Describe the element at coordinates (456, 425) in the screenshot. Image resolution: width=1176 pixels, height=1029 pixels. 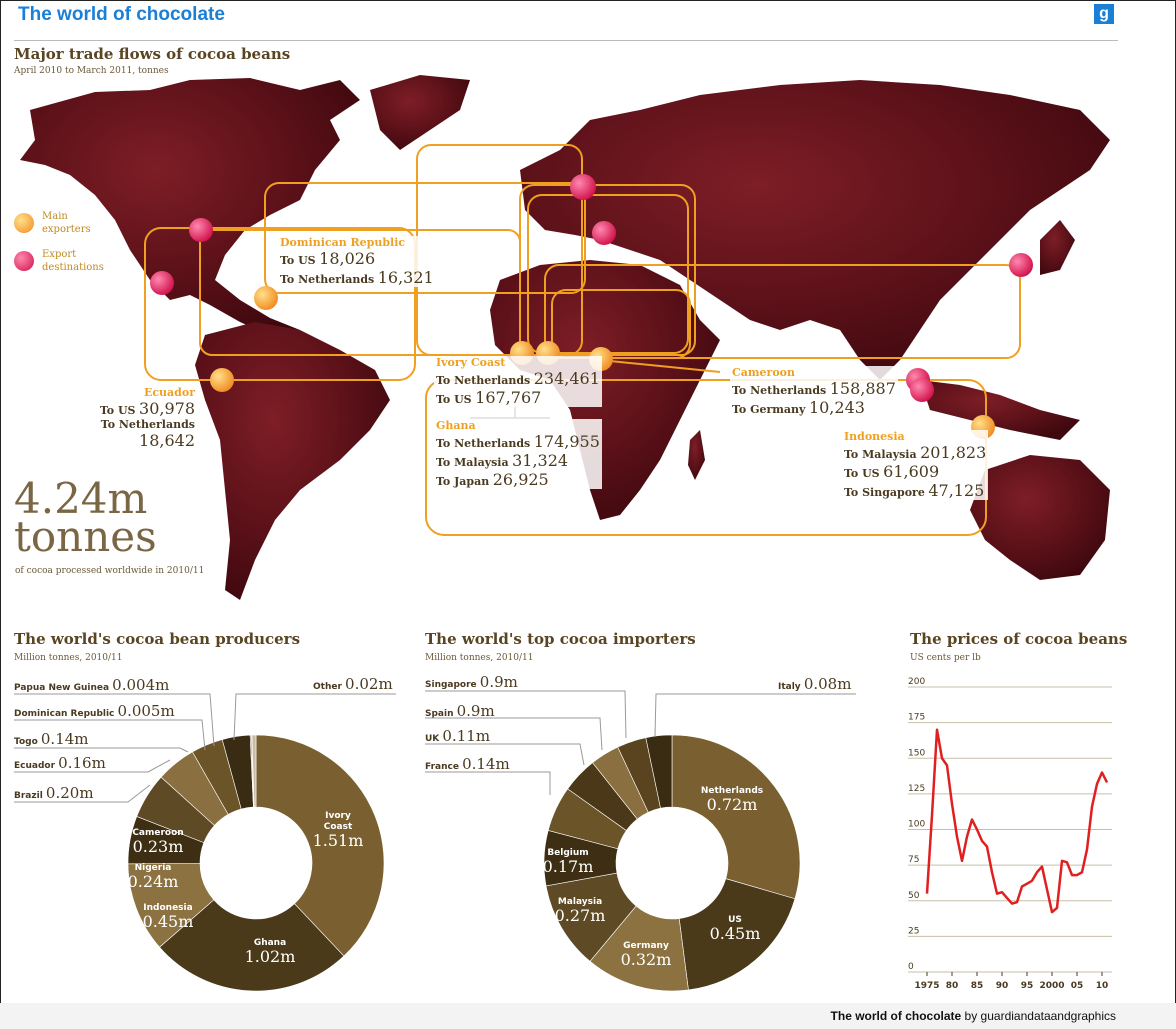
I see `exporter-name: Ghana` at that location.